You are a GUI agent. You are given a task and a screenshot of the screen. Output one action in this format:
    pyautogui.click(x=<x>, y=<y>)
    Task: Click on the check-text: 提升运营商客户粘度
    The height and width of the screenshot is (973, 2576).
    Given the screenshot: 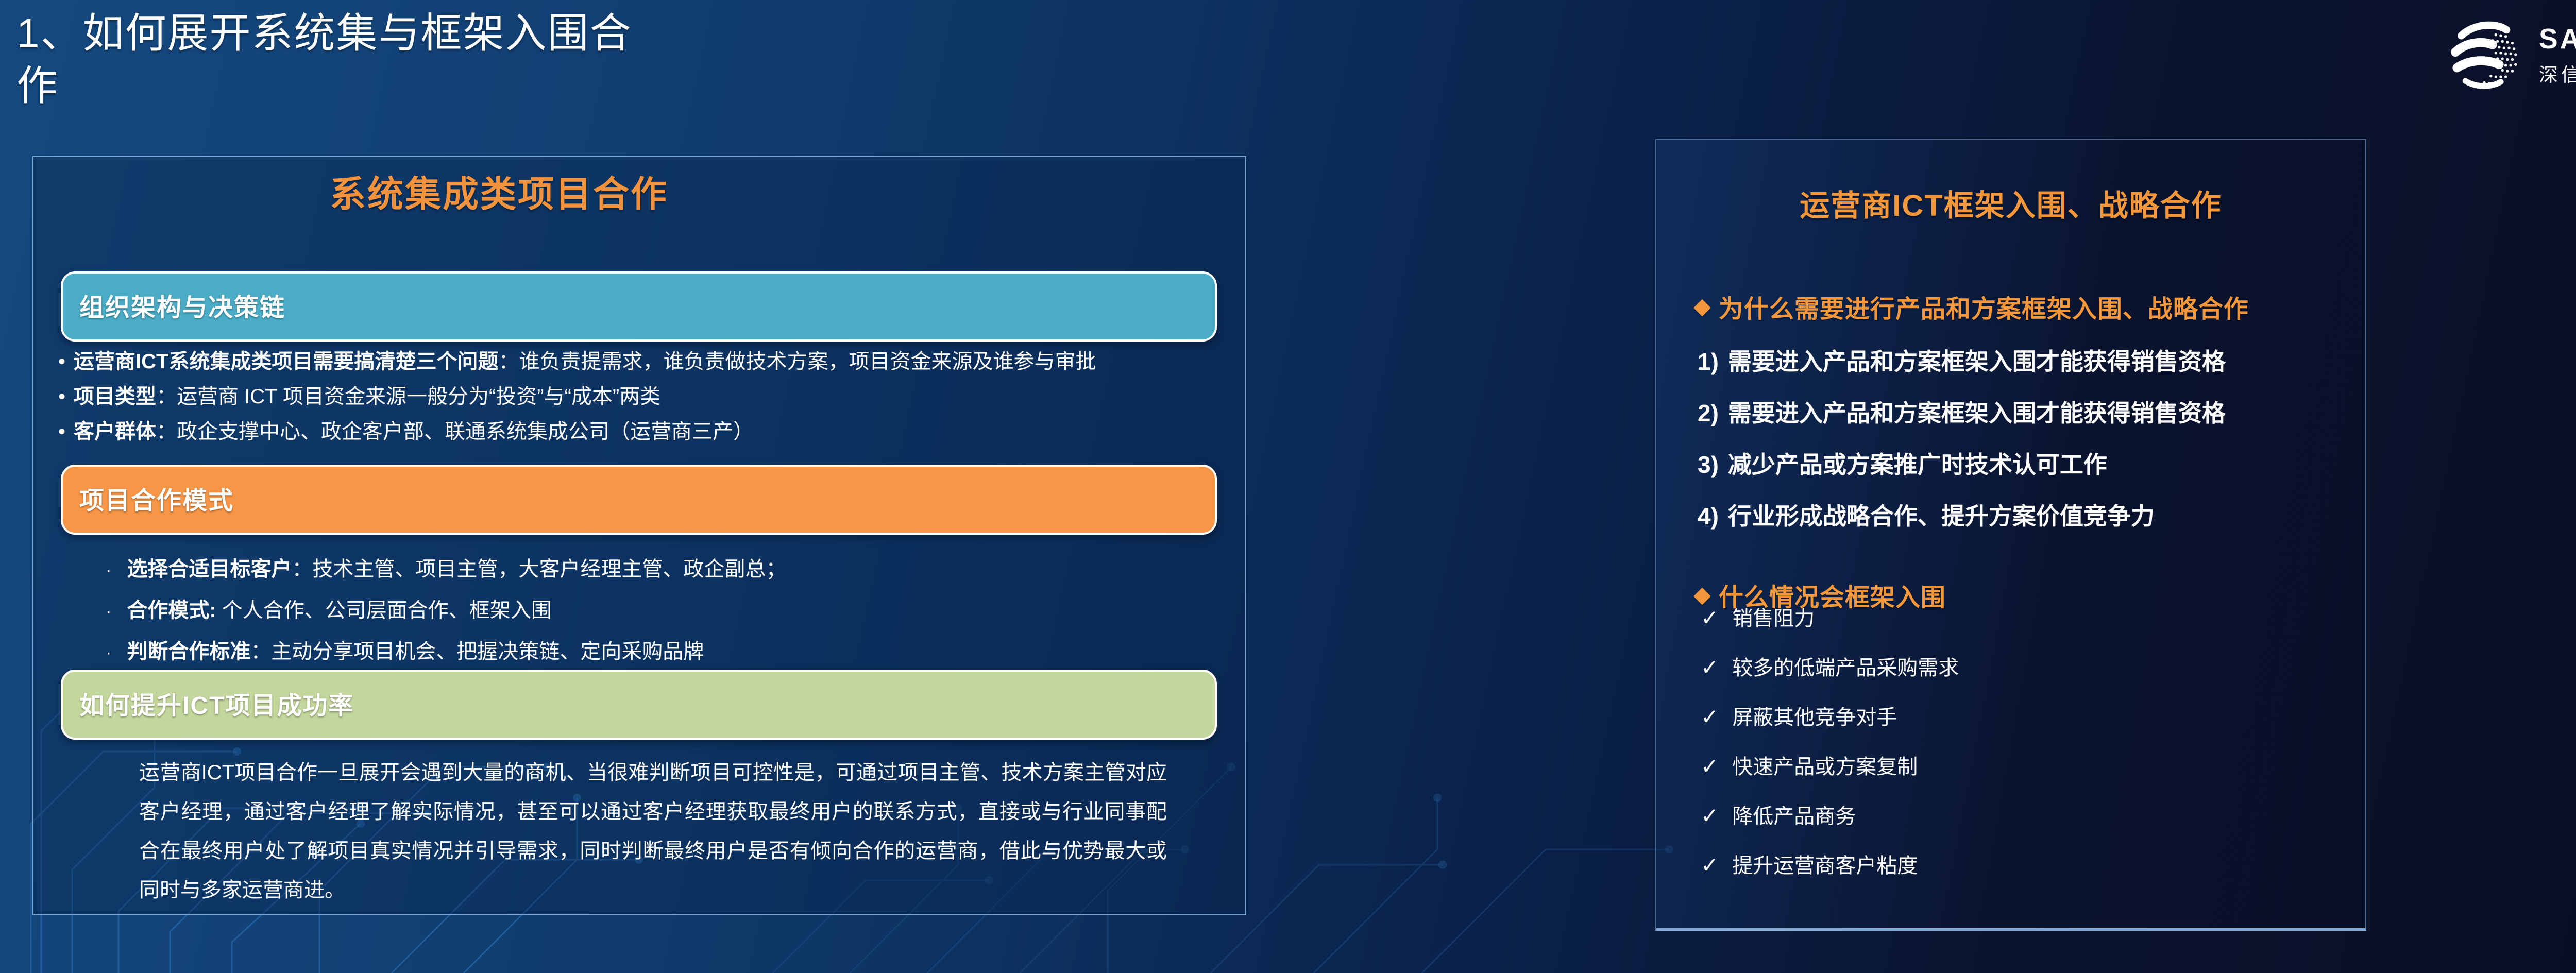 What is the action you would take?
    pyautogui.click(x=1825, y=866)
    